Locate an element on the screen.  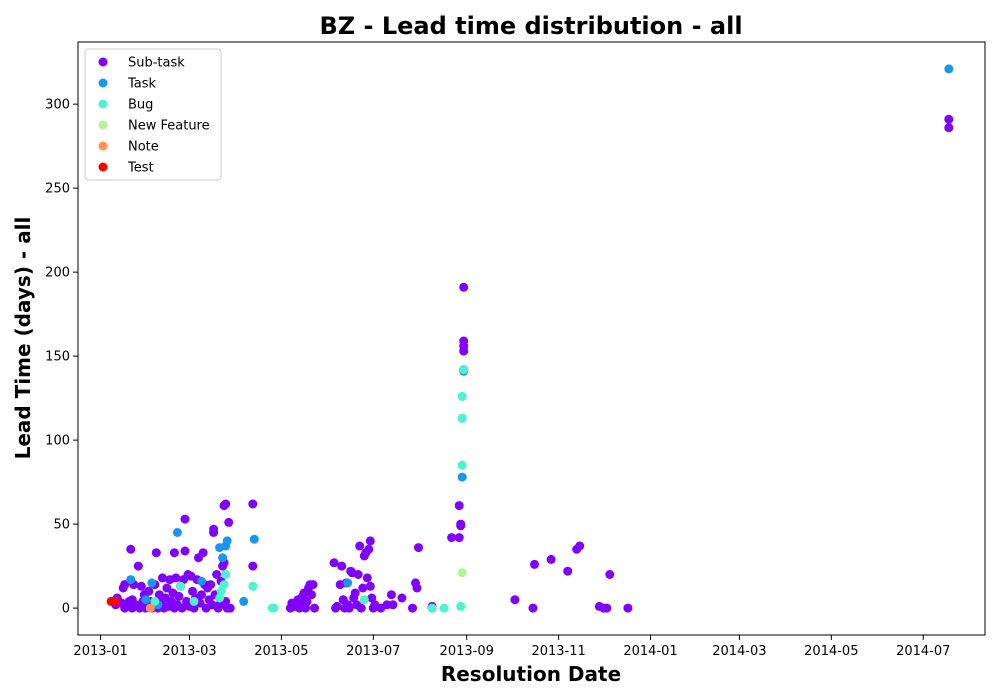
chart-title: BZ - Lead time distribution - all is located at coordinates (530, 26).